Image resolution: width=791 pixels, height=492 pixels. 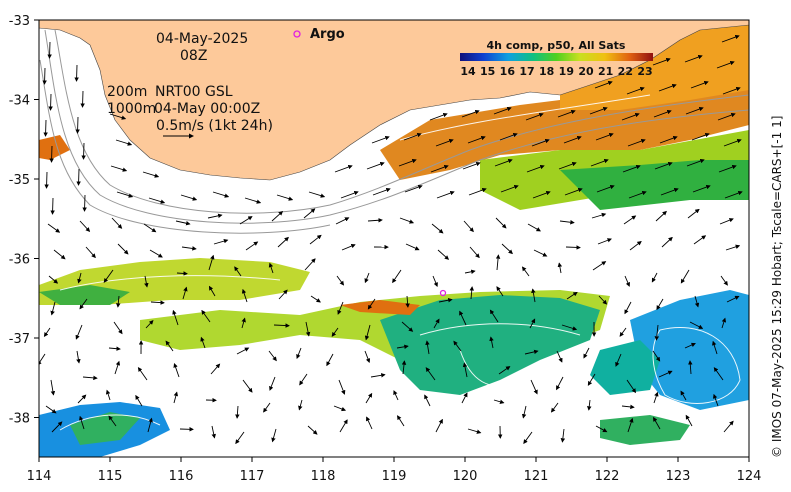 I want to click on isobath-label-200: 200m, so click(x=127, y=92).